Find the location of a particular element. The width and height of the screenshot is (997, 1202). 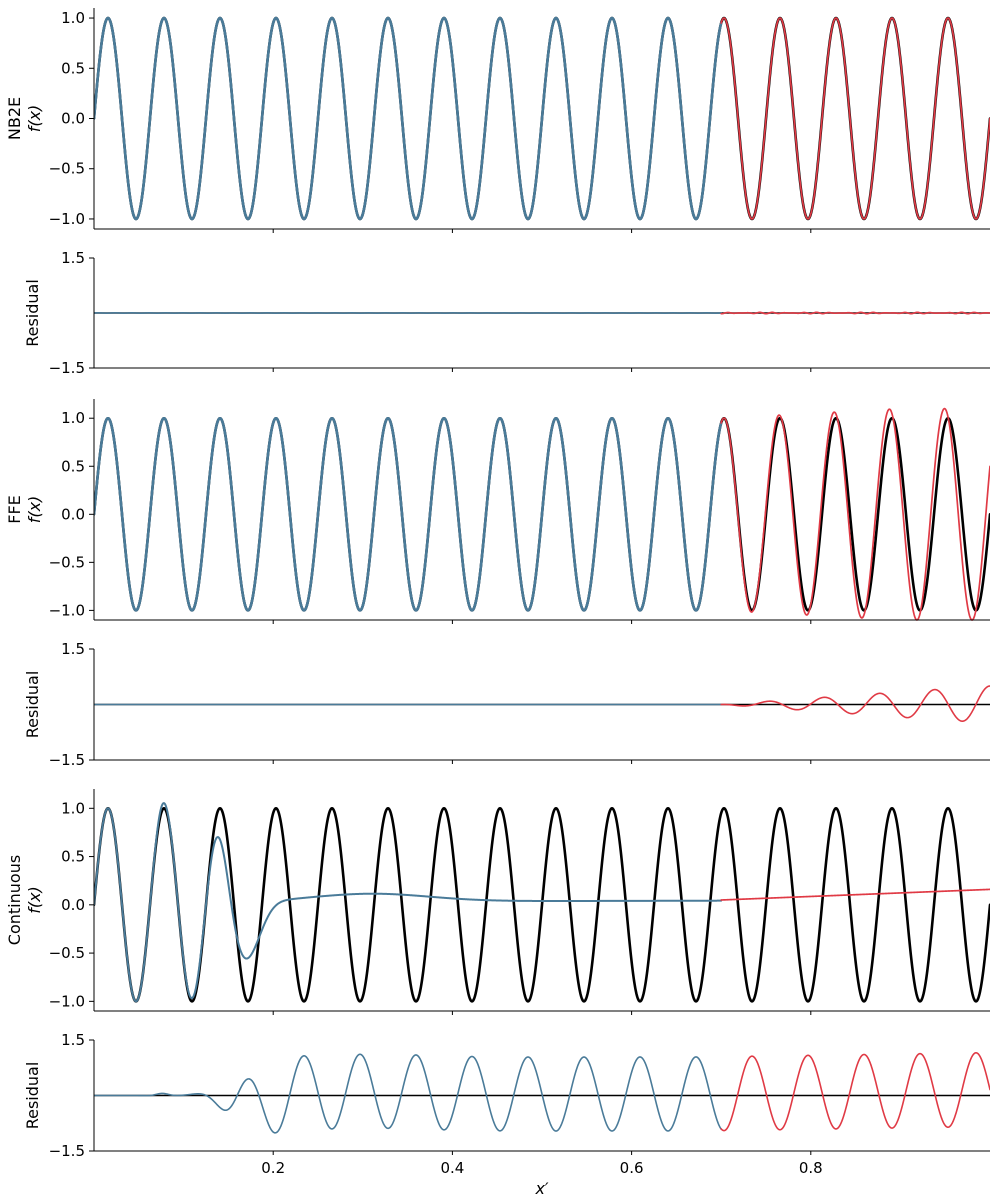

y-axis-label-line-1: NB2E is located at coordinates (14, 118).